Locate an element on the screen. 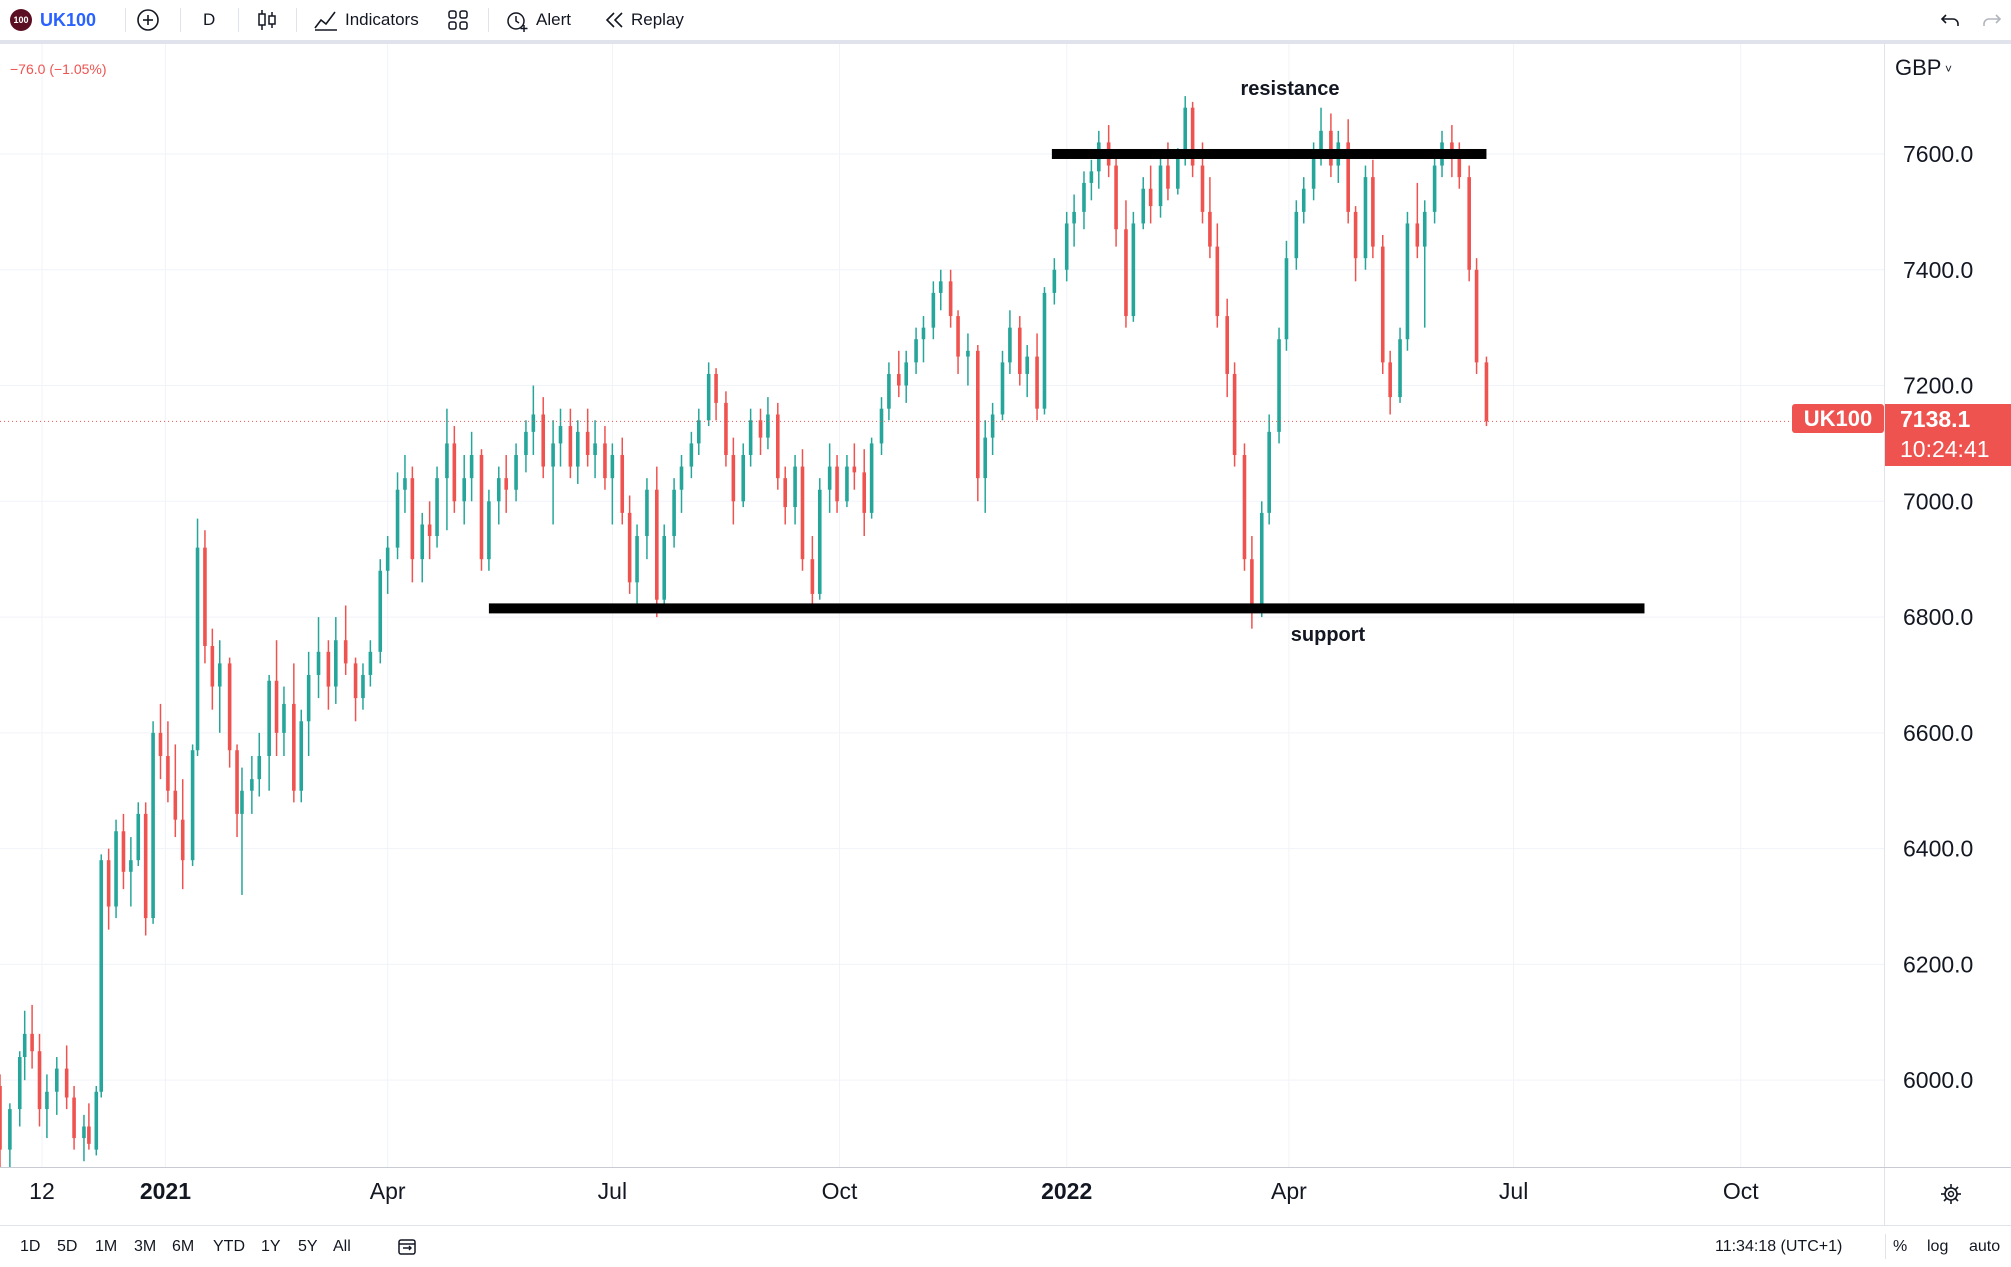 The image size is (2011, 1267). replay-label: Replay is located at coordinates (657, 19).